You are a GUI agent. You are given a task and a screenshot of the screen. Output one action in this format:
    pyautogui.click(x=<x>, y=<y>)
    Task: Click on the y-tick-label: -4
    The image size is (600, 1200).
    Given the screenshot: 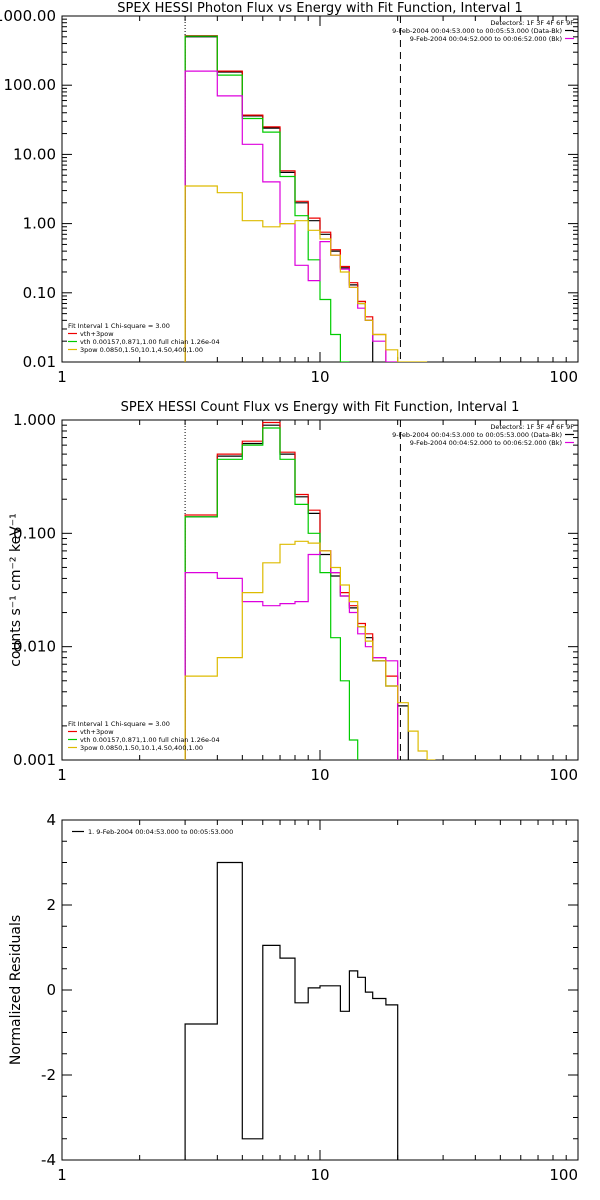 What is the action you would take?
    pyautogui.click(x=48, y=1160)
    